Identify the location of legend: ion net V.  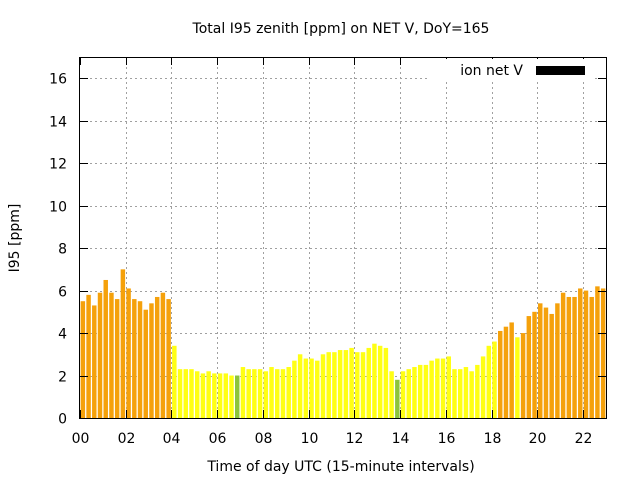
(510, 70).